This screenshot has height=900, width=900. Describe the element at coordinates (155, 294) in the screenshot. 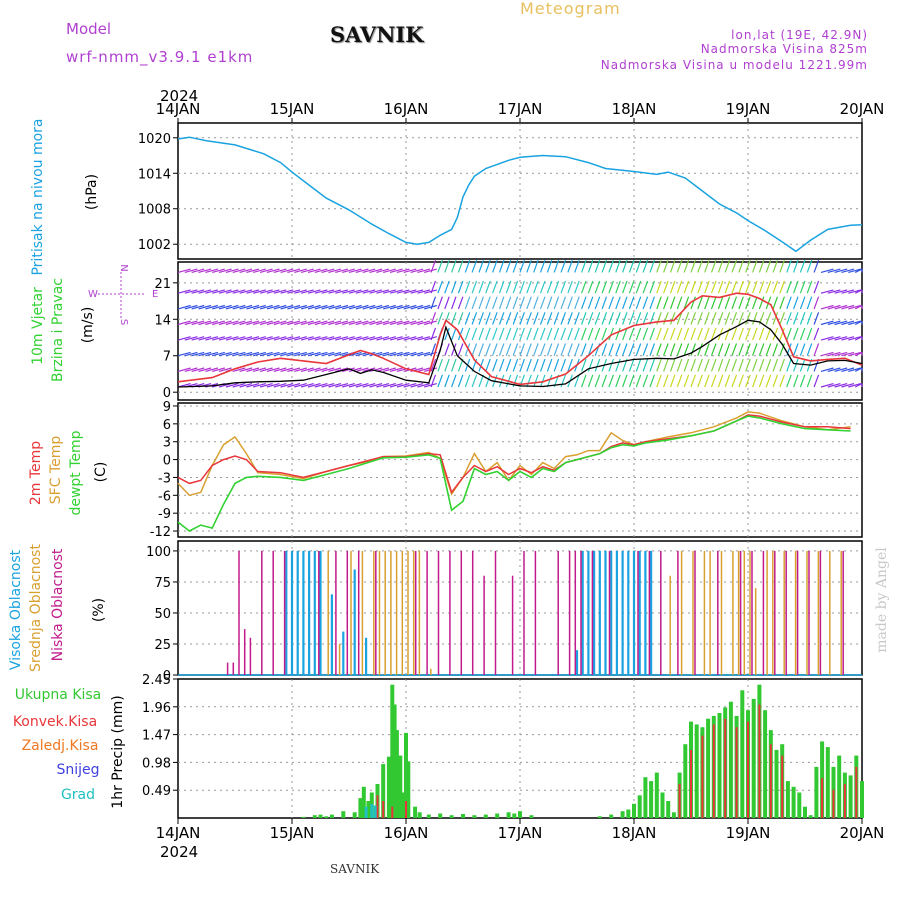

I see `wind-dir-east: E` at that location.